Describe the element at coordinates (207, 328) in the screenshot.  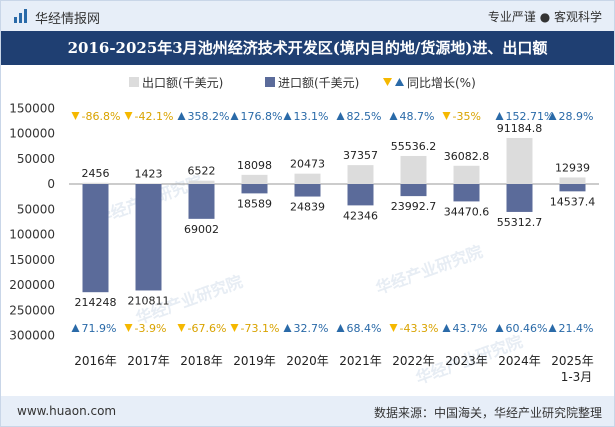
I see `import-growth-label: -67.6%` at that location.